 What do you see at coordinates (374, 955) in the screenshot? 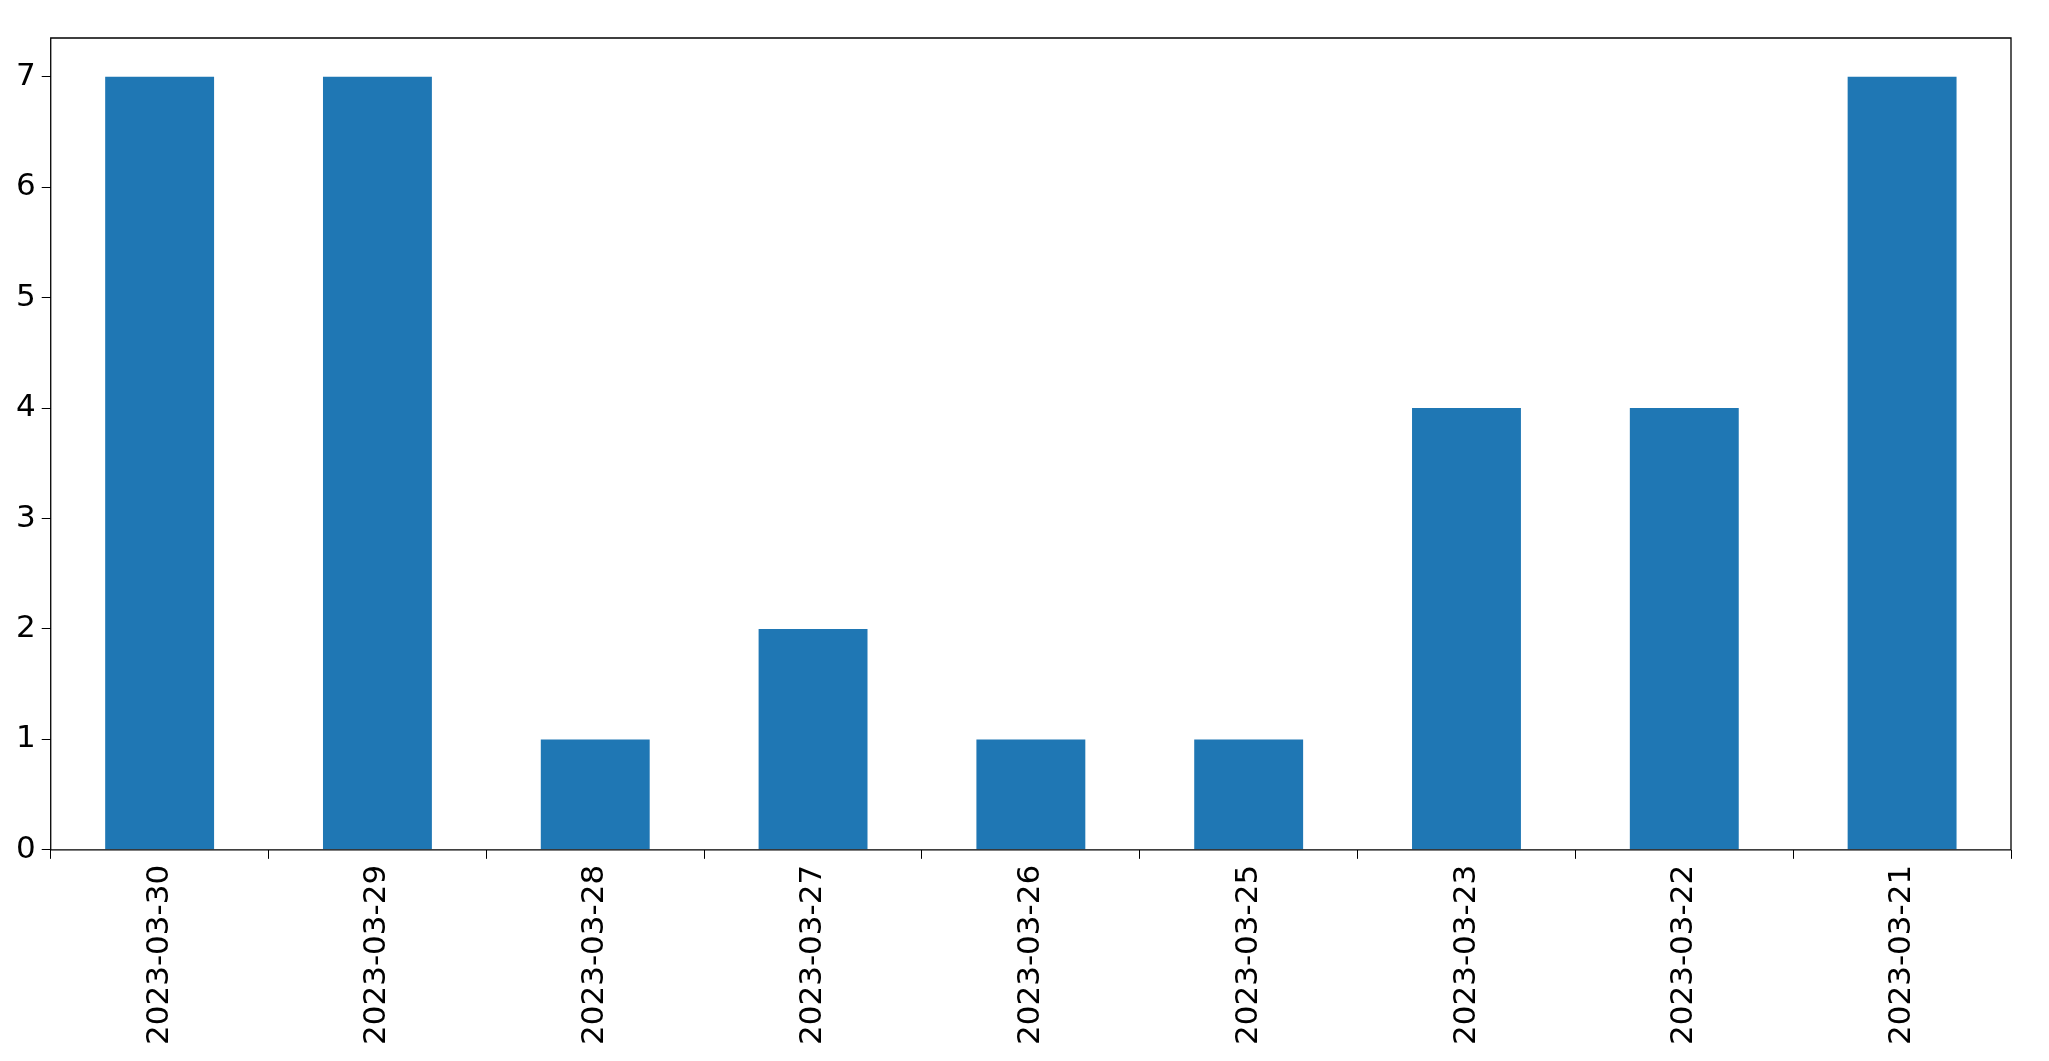
I see `x-tick-label: 2023-03-29` at bounding box center [374, 955].